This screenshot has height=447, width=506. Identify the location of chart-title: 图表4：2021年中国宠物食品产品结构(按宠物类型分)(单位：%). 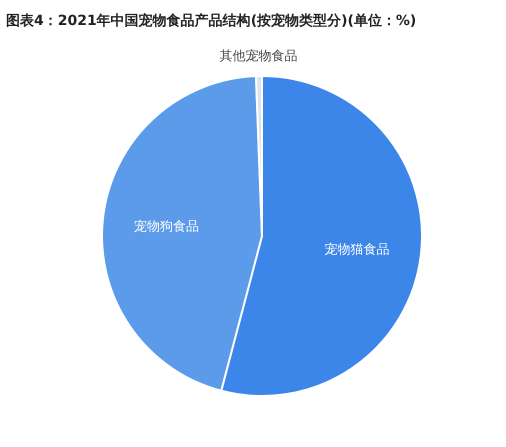
(211, 20).